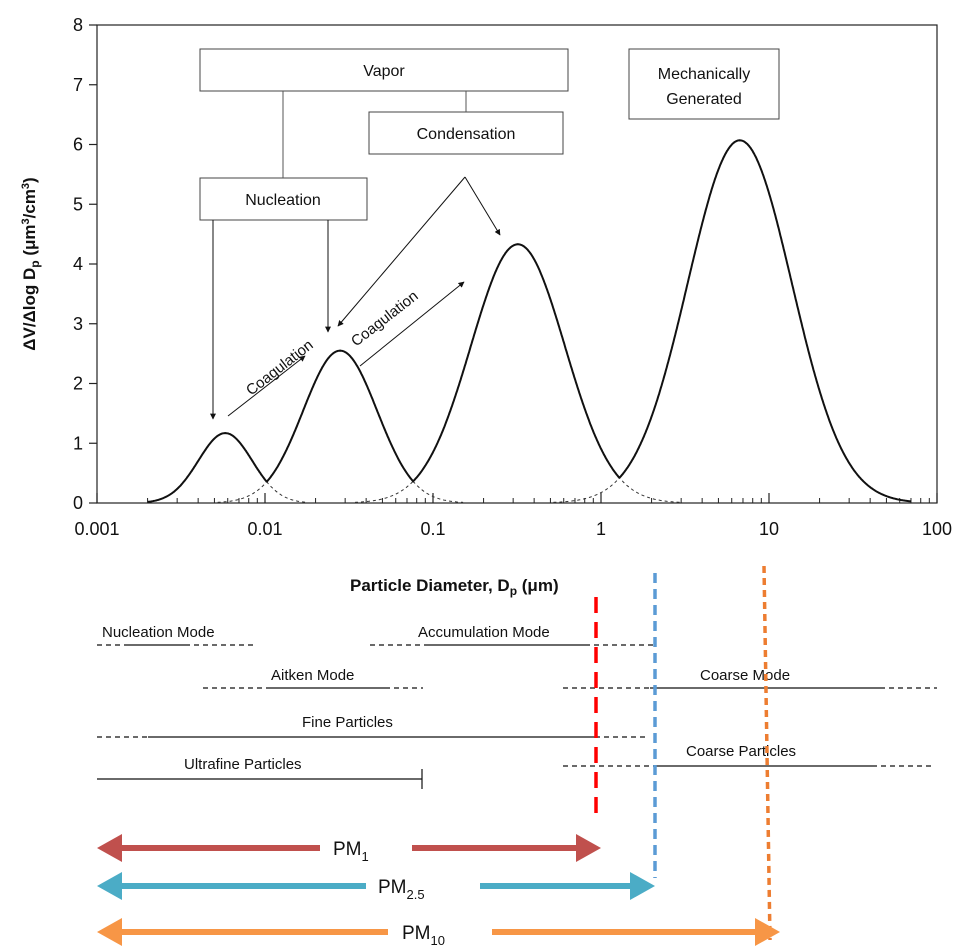 Image resolution: width=957 pixels, height=949 pixels. What do you see at coordinates (739, 140) in the screenshot?
I see `peak-point-coarse` at bounding box center [739, 140].